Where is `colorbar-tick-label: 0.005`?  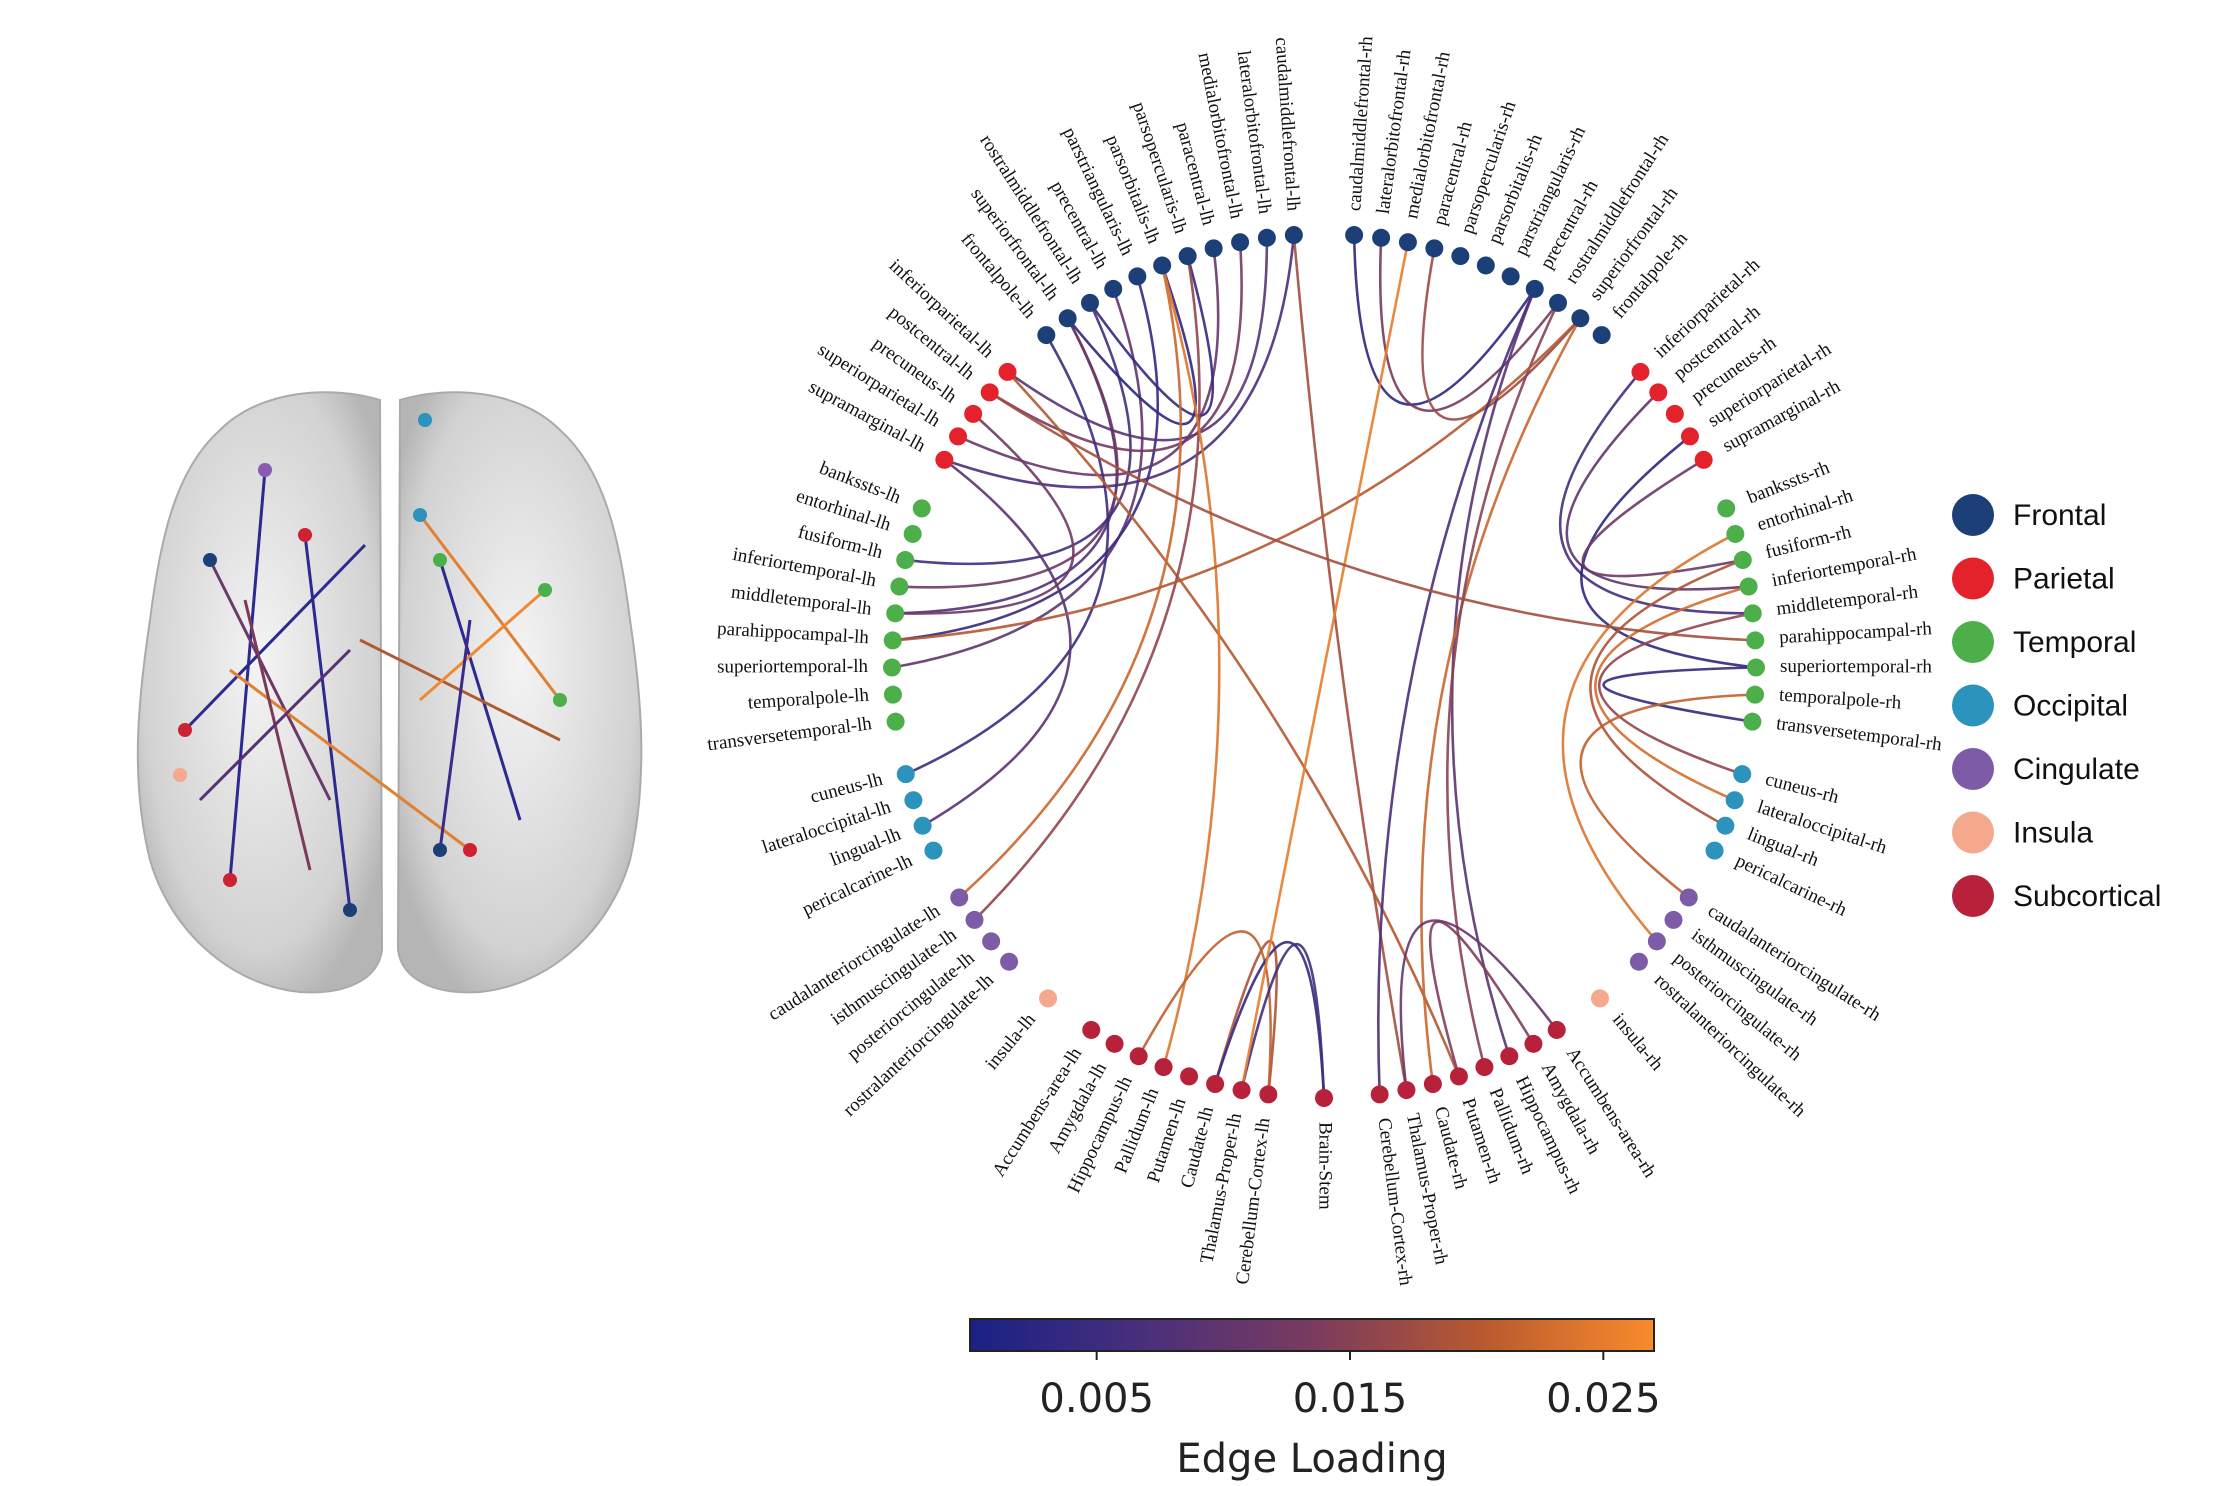 colorbar-tick-label: 0.005 is located at coordinates (1096, 1399).